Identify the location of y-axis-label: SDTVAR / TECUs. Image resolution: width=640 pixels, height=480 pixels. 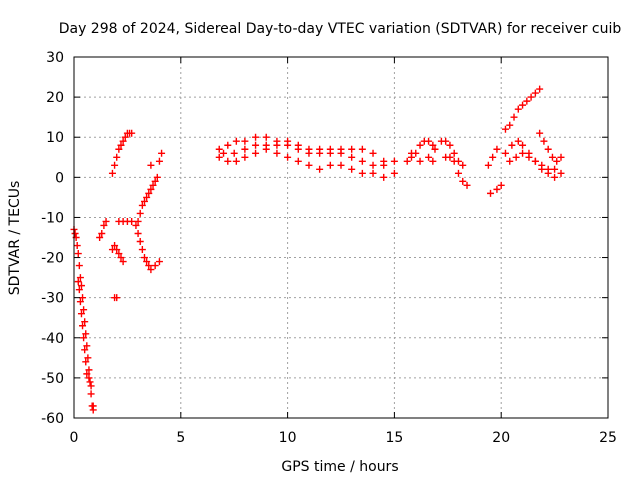
(15, 238).